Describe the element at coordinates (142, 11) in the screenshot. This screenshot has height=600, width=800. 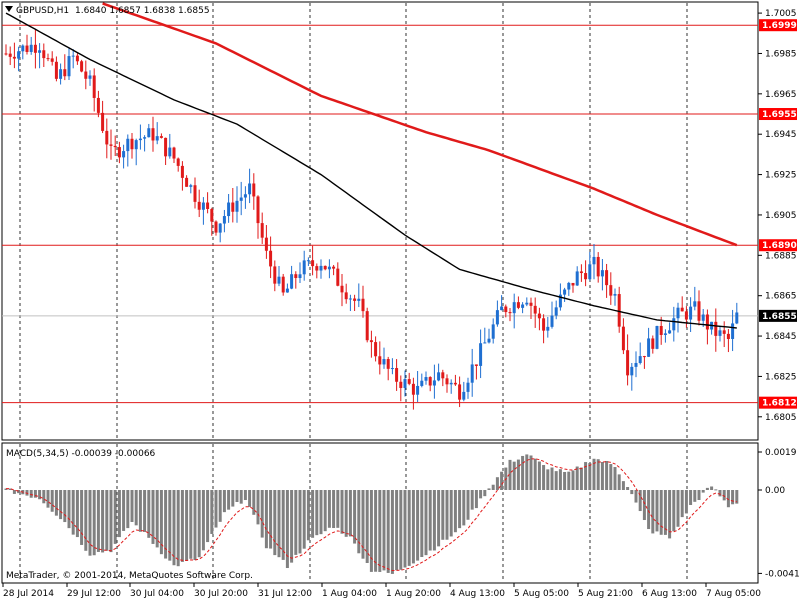
I see `chart-ohlc: 1.6840 1.6857 1.6838 1.6855` at that location.